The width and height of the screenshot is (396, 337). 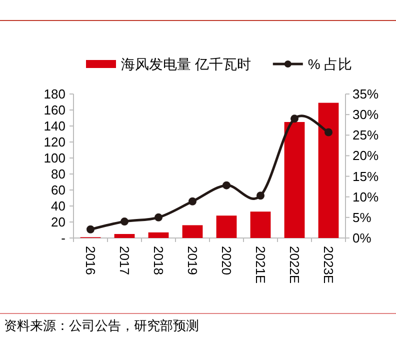 I want to click on y2-tick-label: 25%, so click(x=365, y=135).